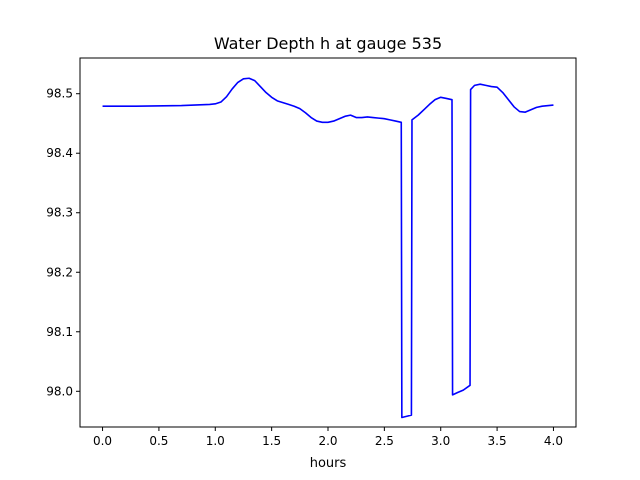 The height and width of the screenshot is (480, 640). What do you see at coordinates (59, 391) in the screenshot?
I see `y-tick-label: 98.0` at bounding box center [59, 391].